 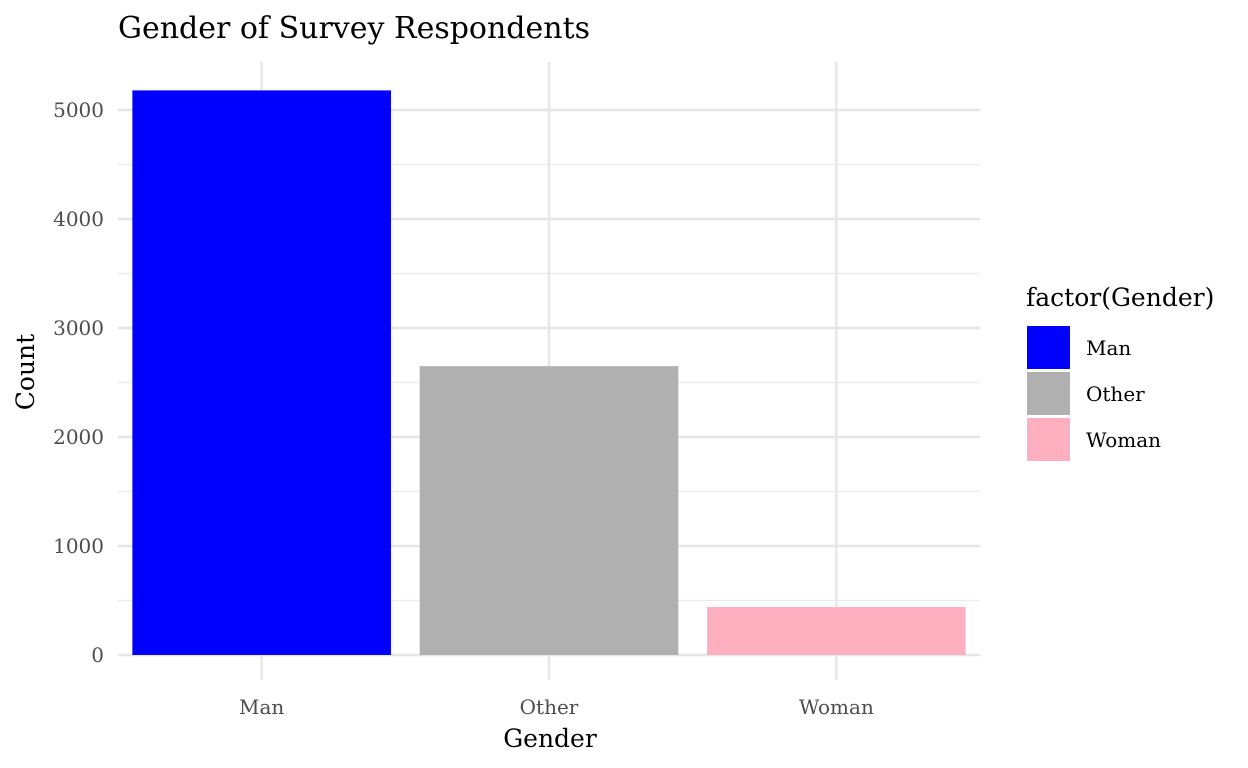 What do you see at coordinates (25, 372) in the screenshot?
I see `y-axis-title: Count` at bounding box center [25, 372].